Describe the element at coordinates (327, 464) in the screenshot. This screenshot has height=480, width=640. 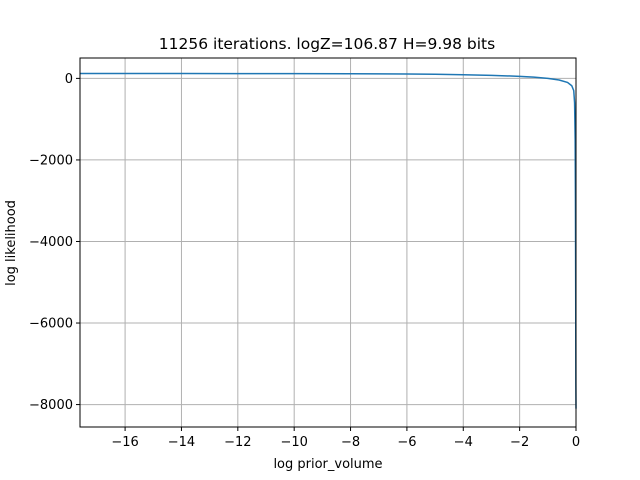
I see `x-axis-label: log prior_volume` at that location.